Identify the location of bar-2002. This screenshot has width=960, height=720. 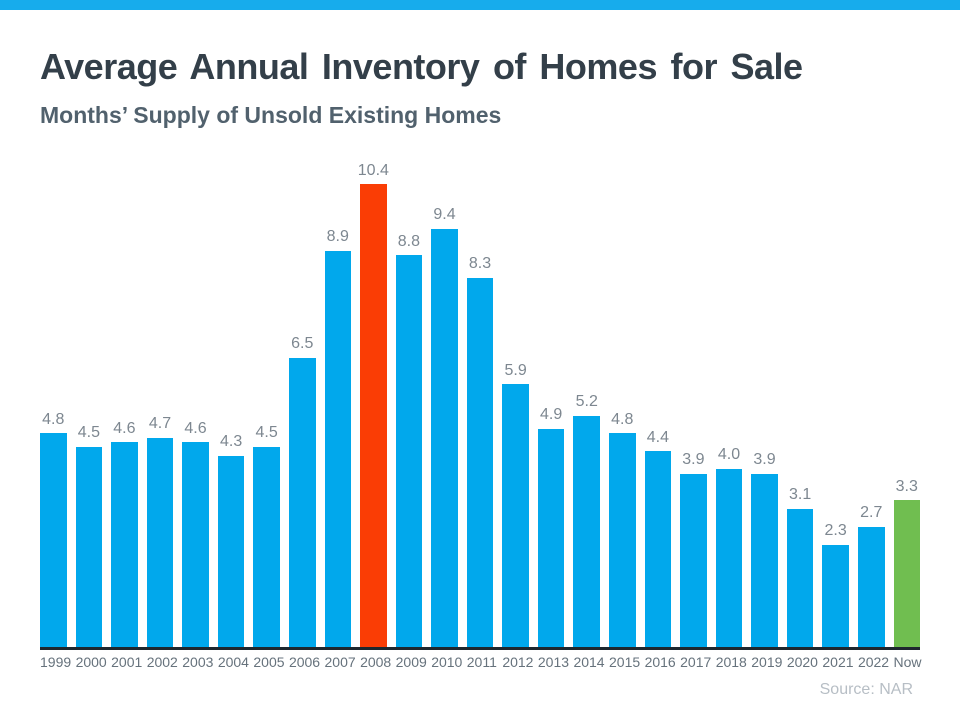
(160, 542).